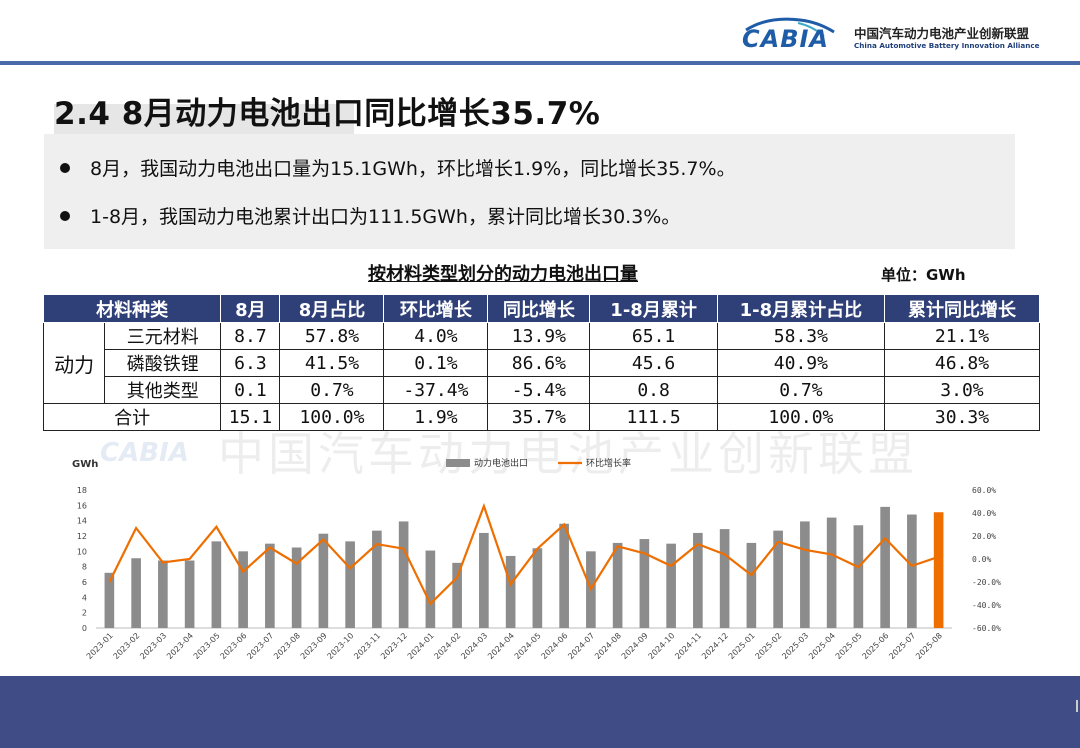 Image resolution: width=1080 pixels, height=748 pixels. What do you see at coordinates (790, 27) in the screenshot?
I see `car-swoosh-icon` at bounding box center [790, 27].